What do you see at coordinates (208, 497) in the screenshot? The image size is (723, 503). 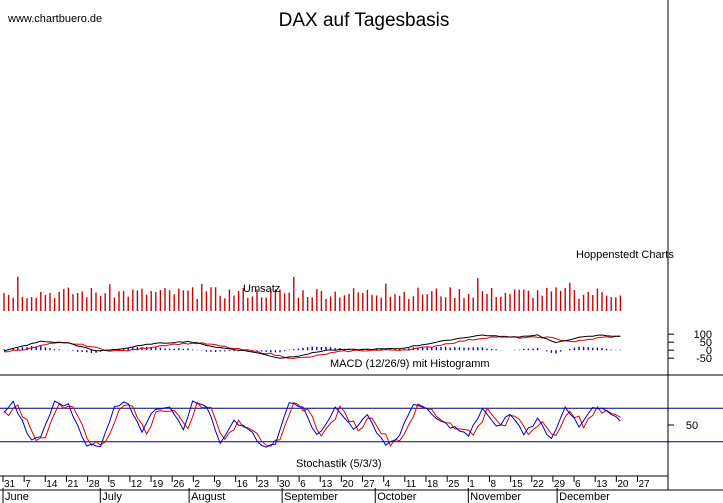 I see `month-label: August` at bounding box center [208, 497].